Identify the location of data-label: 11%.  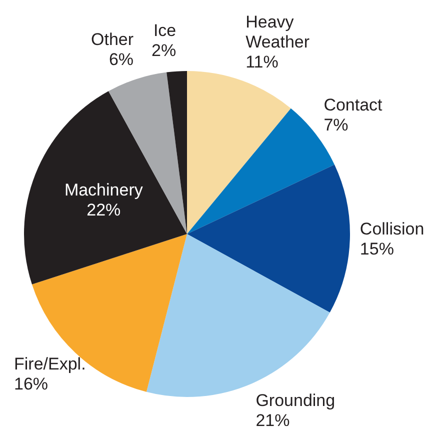
(262, 62).